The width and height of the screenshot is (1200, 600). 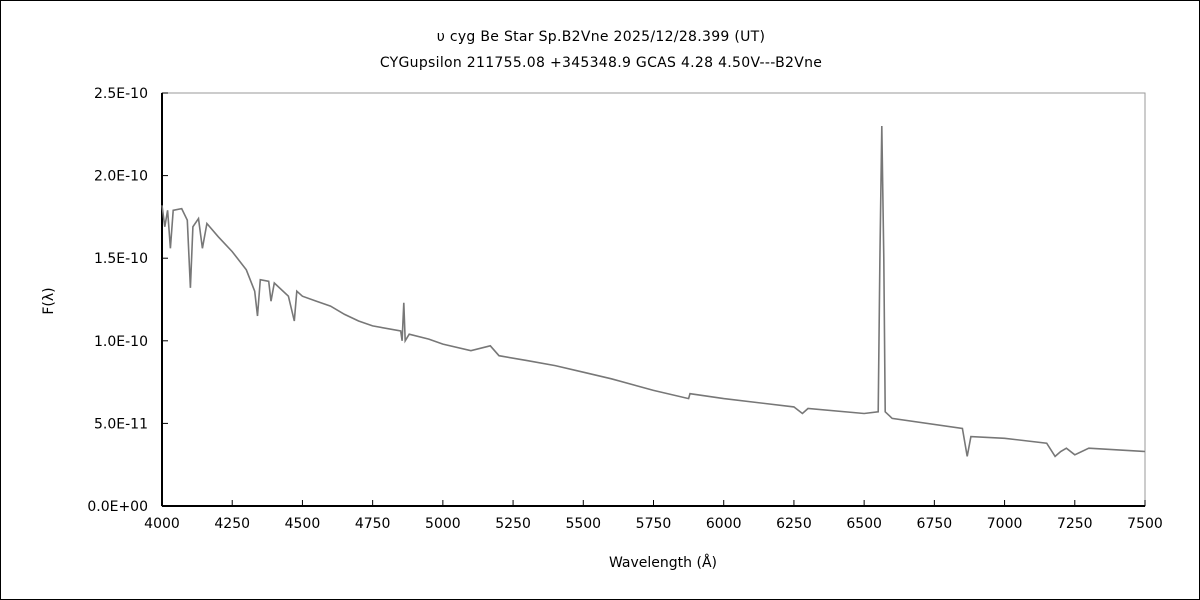 What do you see at coordinates (121, 259) in the screenshot?
I see `y-tick-label: 1.5E-10` at bounding box center [121, 259].